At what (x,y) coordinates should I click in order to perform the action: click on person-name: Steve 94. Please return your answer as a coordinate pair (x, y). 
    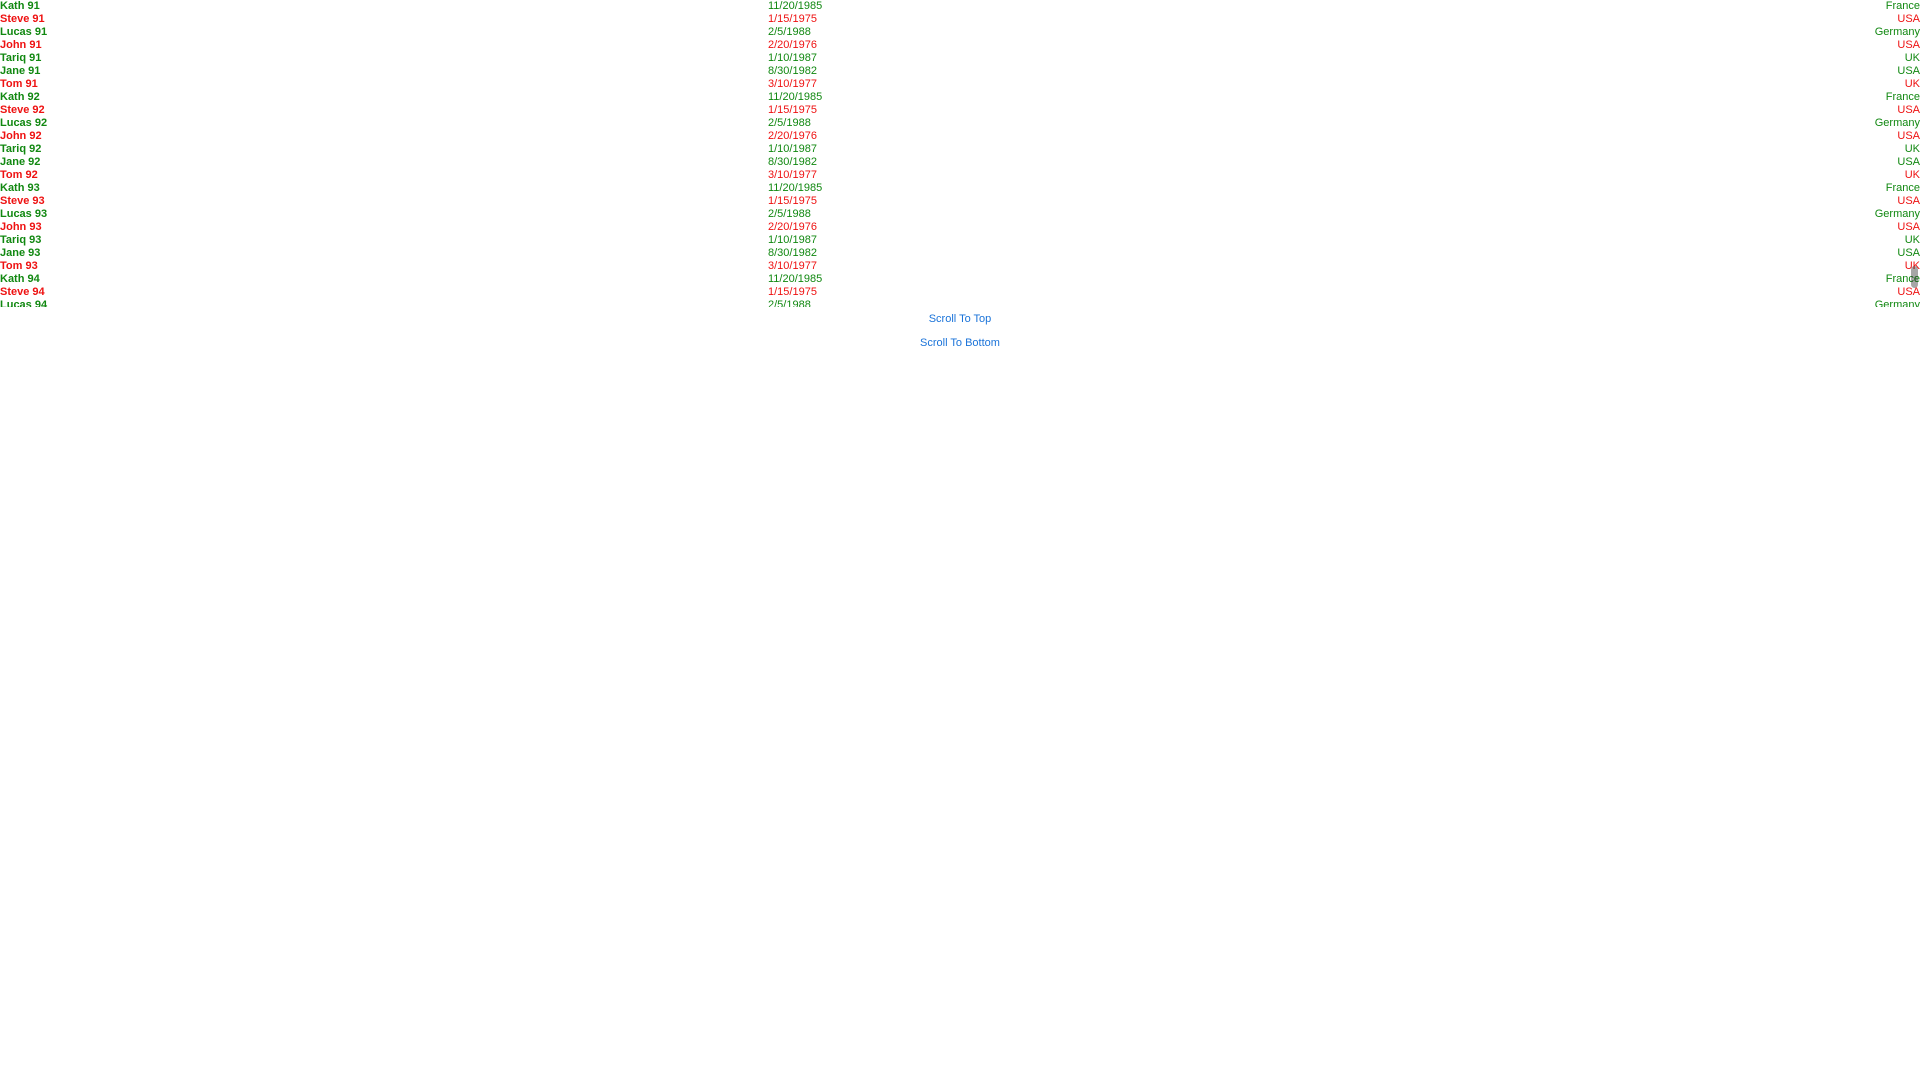
    Looking at the image, I should click on (22, 292).